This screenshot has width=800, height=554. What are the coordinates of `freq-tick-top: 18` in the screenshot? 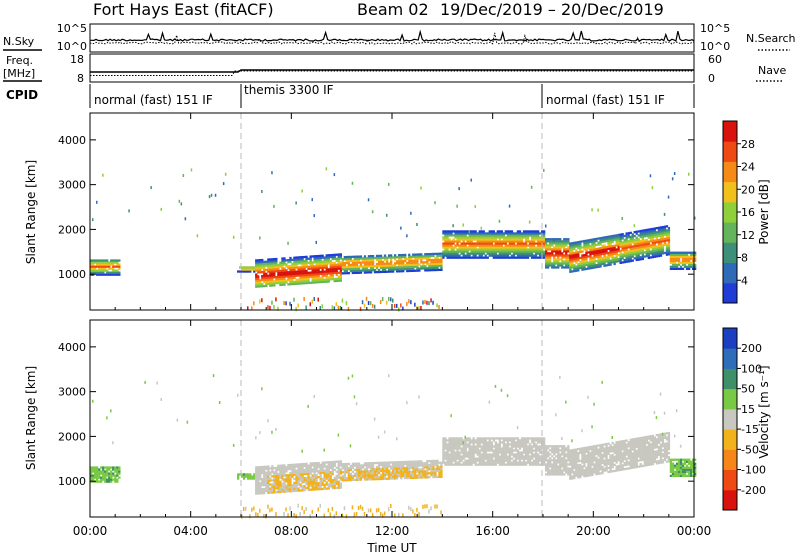 It's located at (77, 59).